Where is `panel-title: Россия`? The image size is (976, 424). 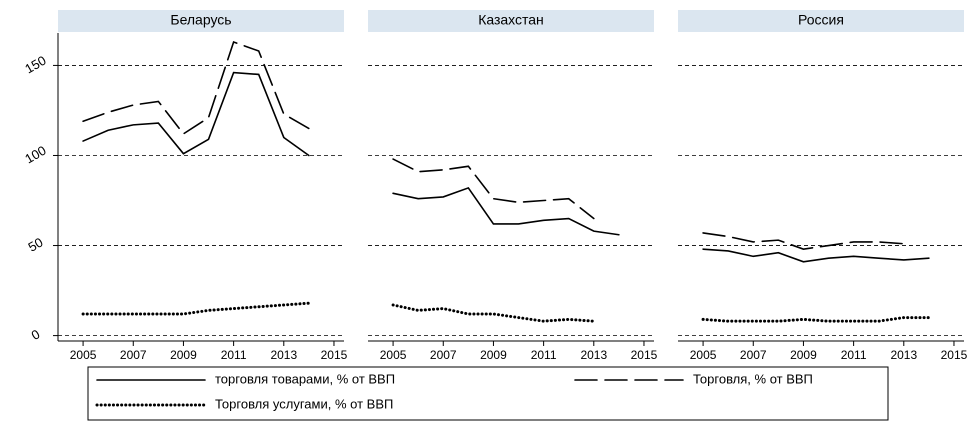 panel-title: Россия is located at coordinates (821, 20).